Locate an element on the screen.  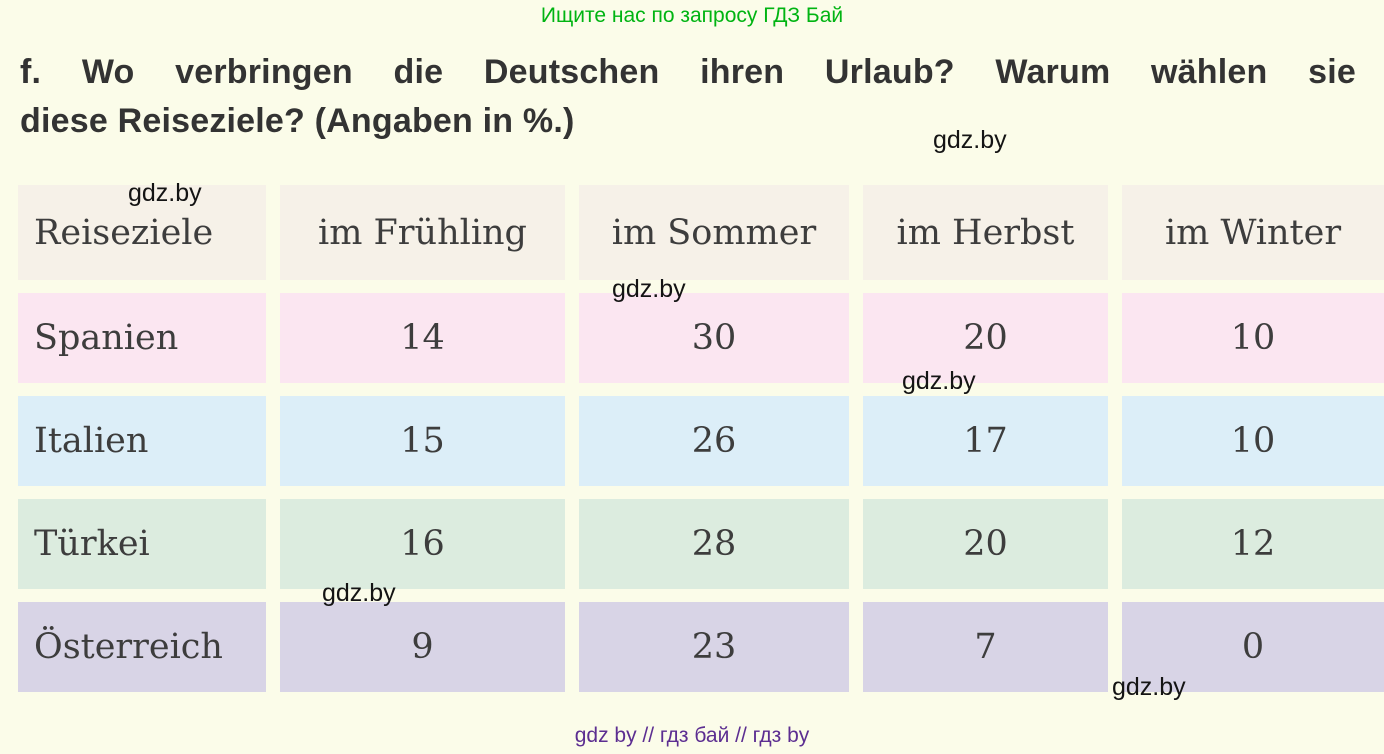
row-label: Spanien is located at coordinates (142, 338).